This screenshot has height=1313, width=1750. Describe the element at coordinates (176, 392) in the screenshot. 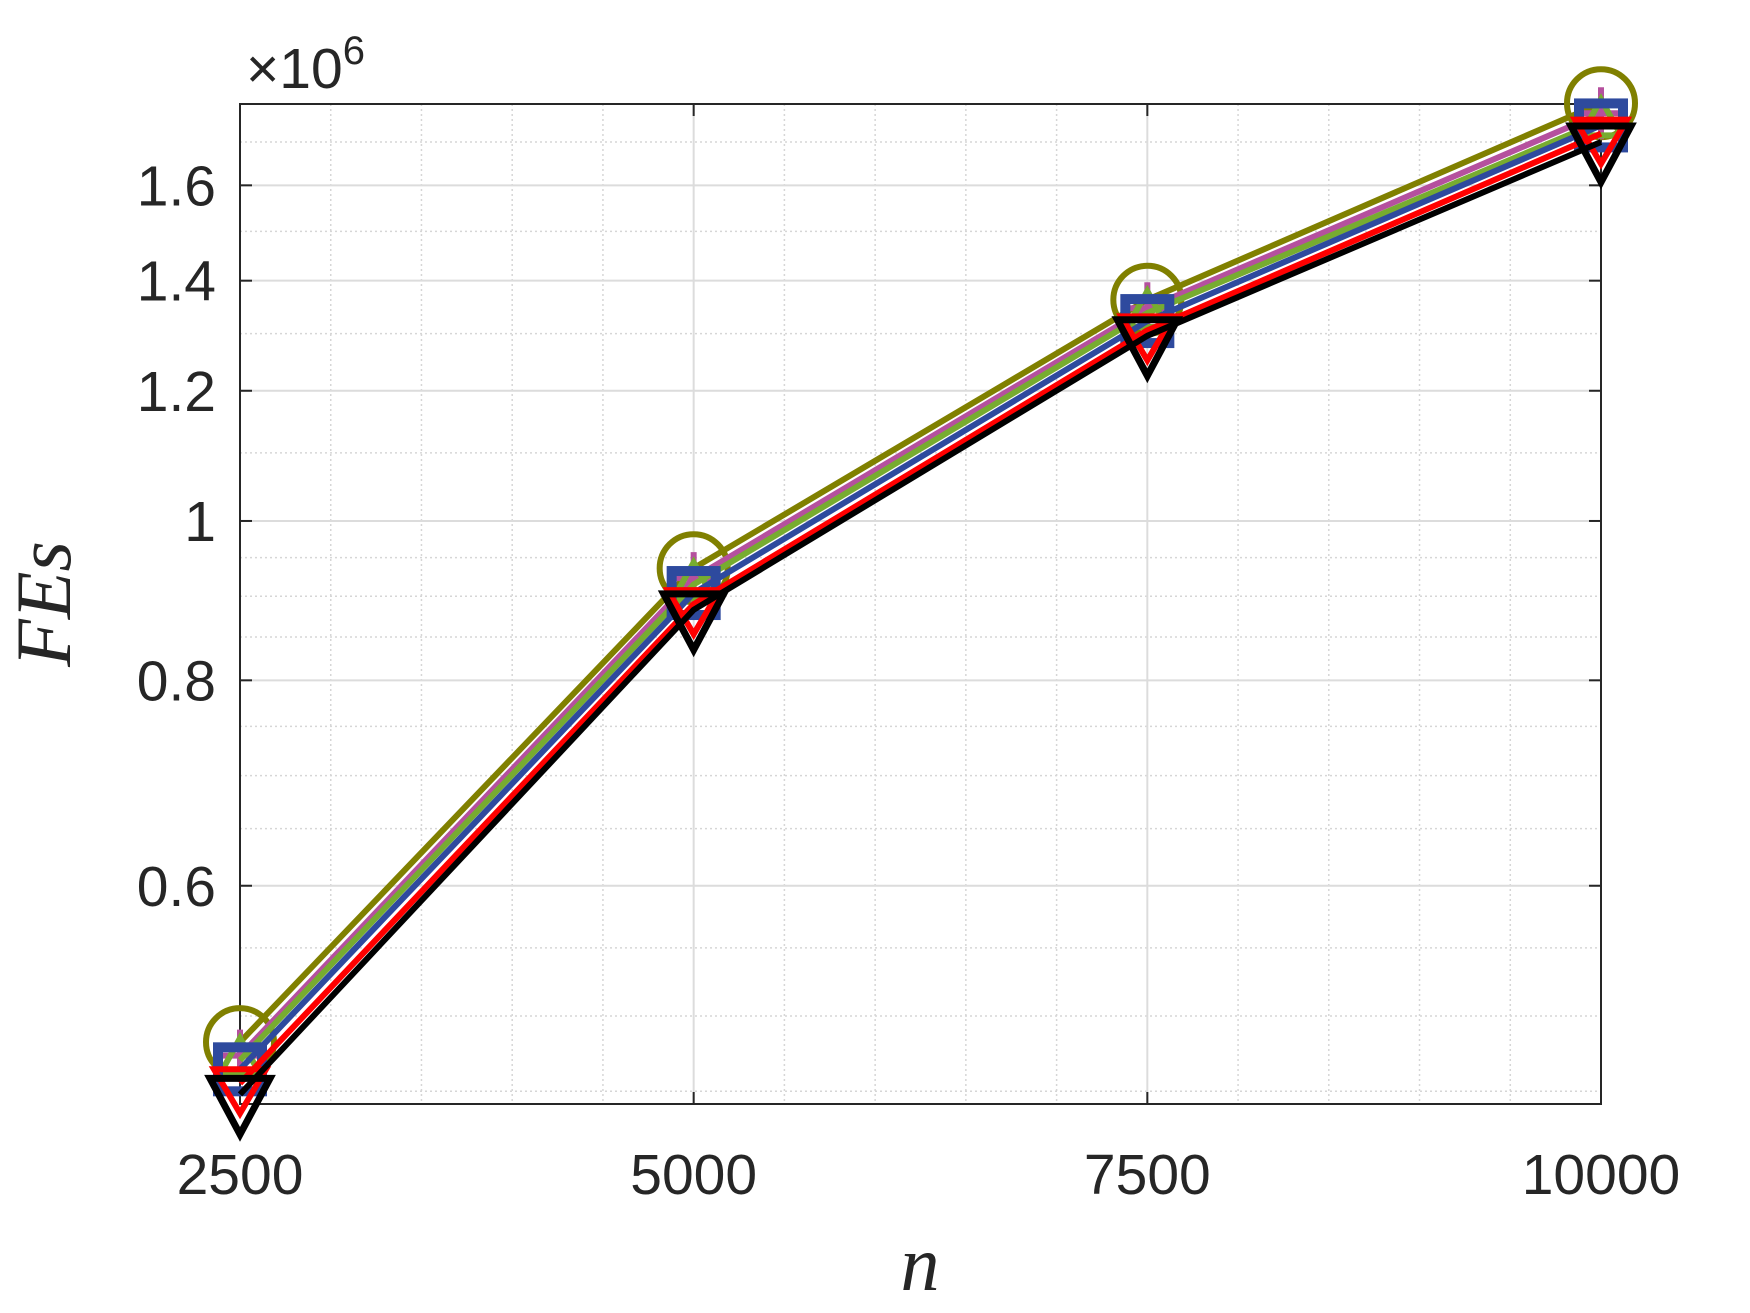

I see `y-tick-label: 1.2` at that location.